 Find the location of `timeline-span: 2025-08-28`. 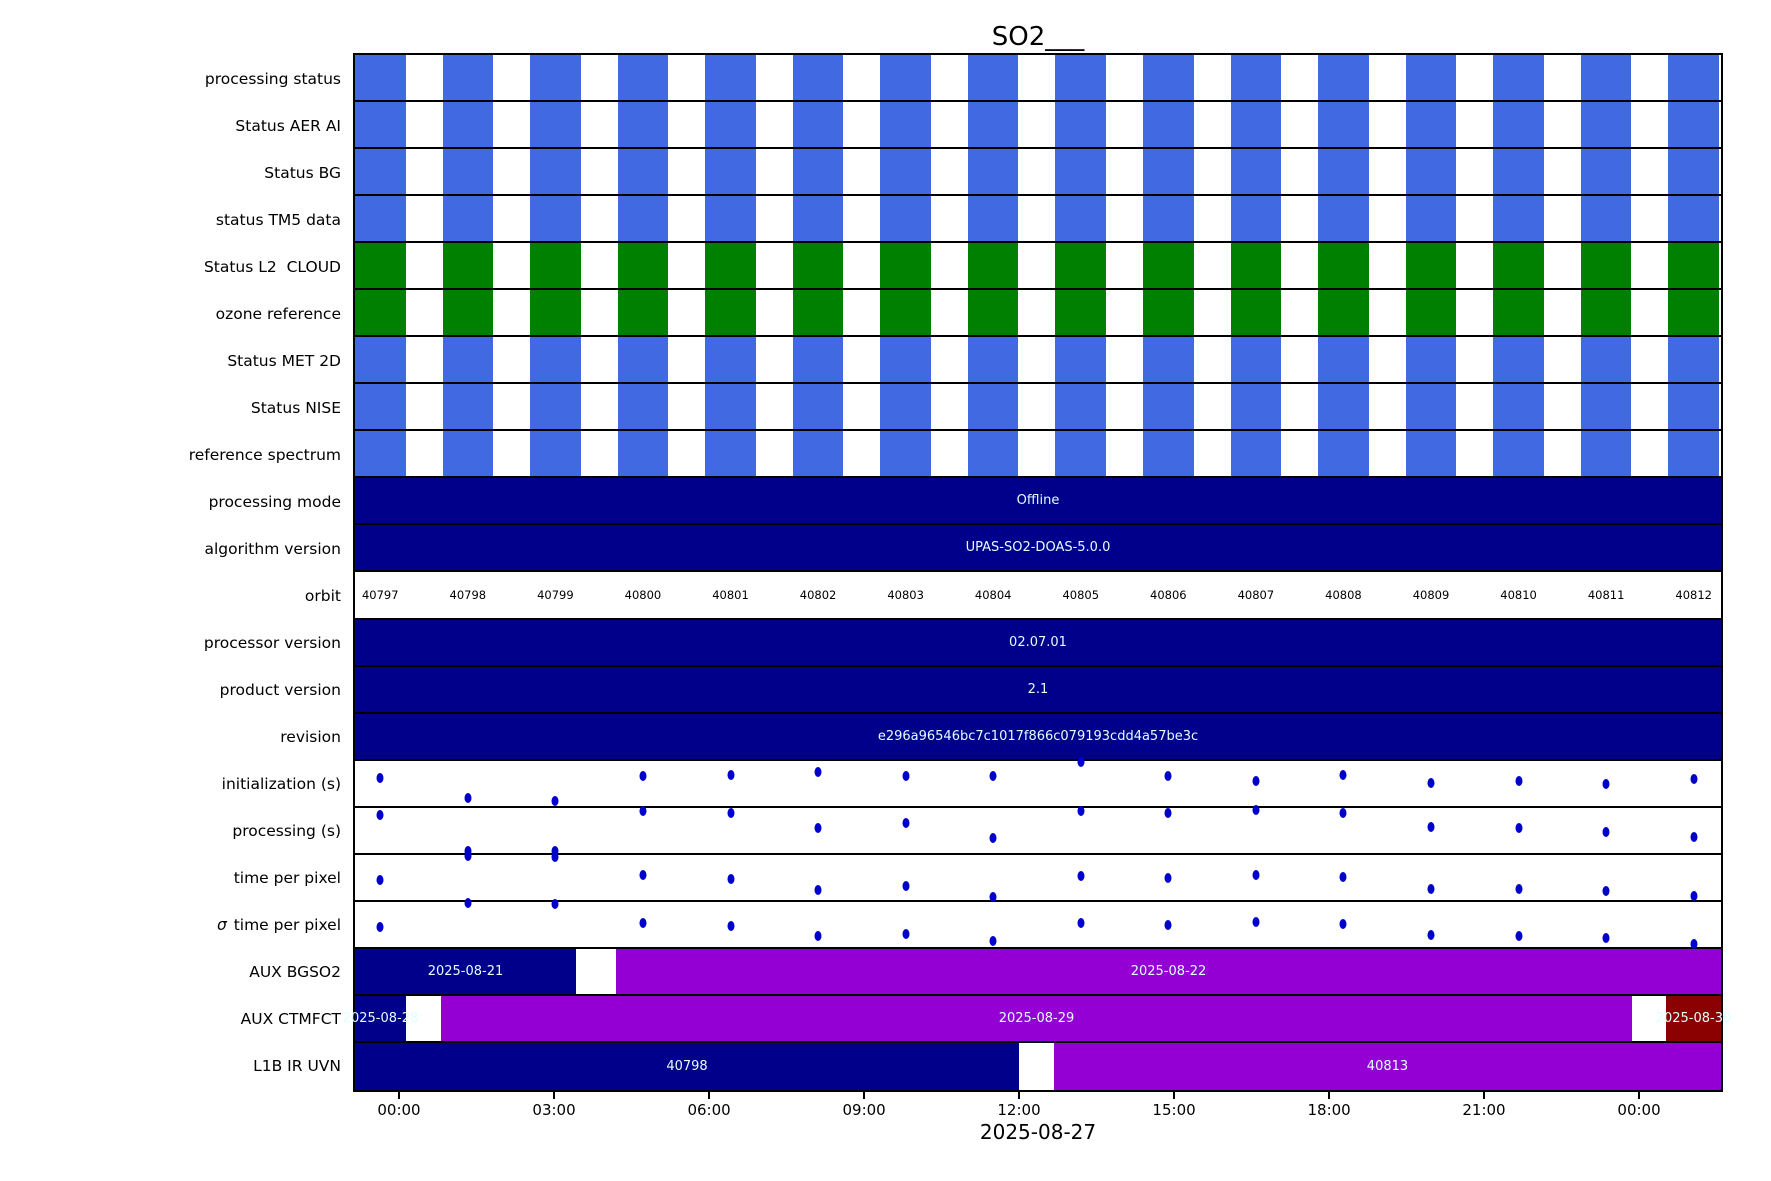

timeline-span: 2025-08-28 is located at coordinates (380, 1018).